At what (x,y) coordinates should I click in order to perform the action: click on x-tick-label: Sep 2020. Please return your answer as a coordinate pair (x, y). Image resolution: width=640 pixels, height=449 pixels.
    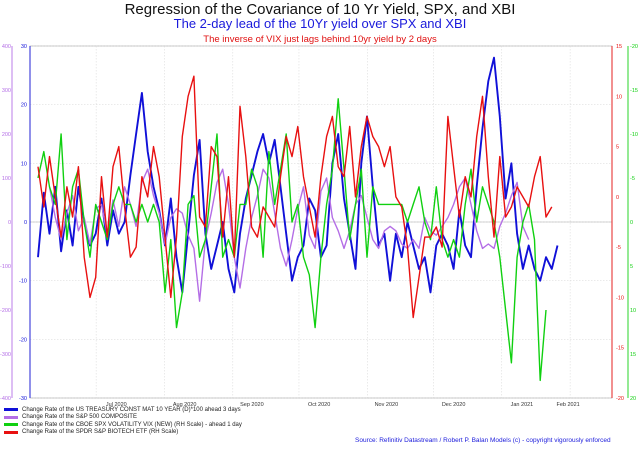
    Looking at the image, I should click on (252, 405).